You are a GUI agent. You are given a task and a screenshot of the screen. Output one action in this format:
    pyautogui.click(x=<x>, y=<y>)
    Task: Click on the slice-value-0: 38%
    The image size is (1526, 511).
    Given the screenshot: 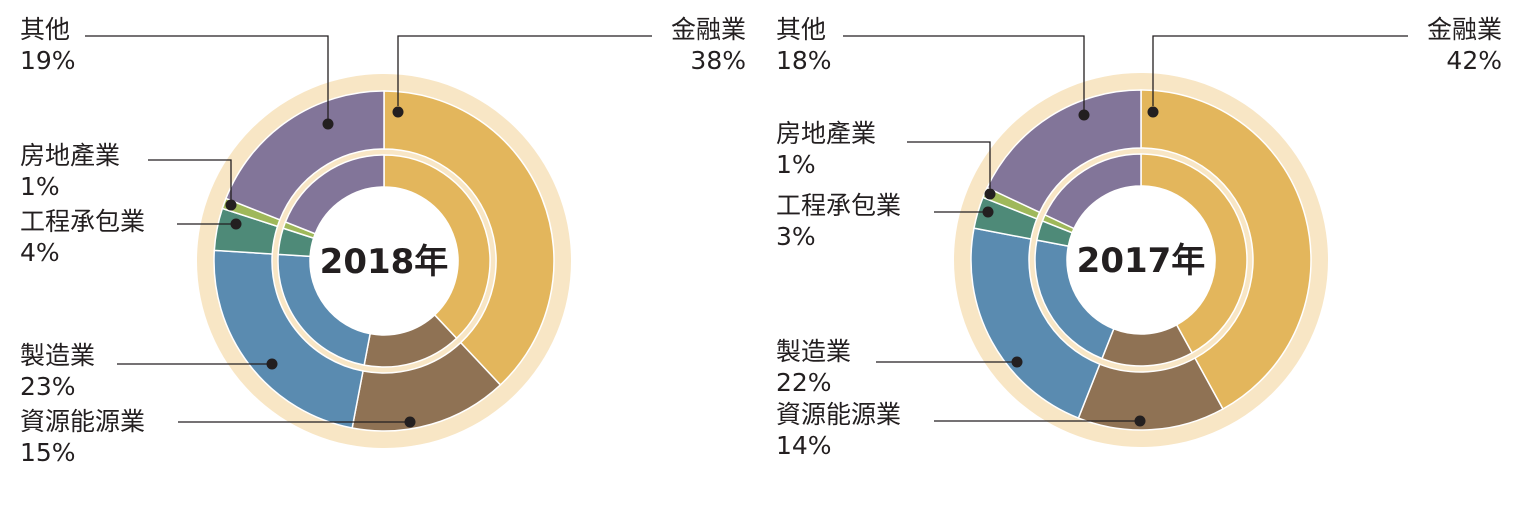 What is the action you would take?
    pyautogui.click(x=718, y=60)
    